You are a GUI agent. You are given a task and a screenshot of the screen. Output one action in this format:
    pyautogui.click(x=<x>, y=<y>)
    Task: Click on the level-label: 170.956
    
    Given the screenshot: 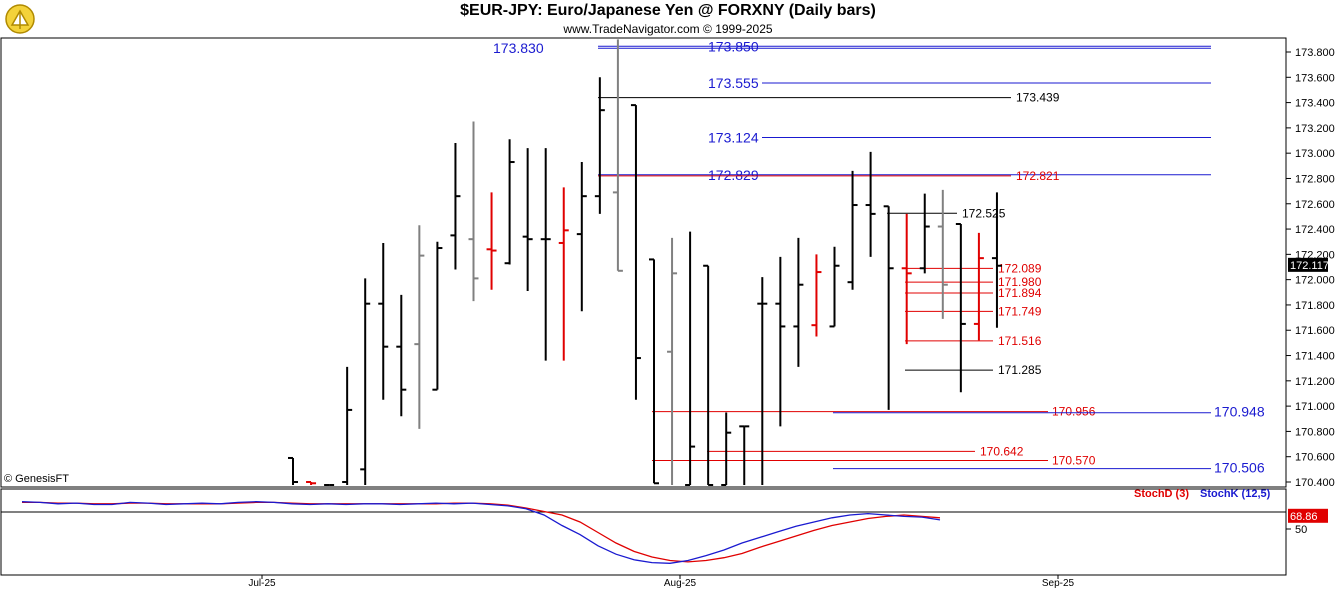 What is the action you would take?
    pyautogui.click(x=1074, y=412)
    